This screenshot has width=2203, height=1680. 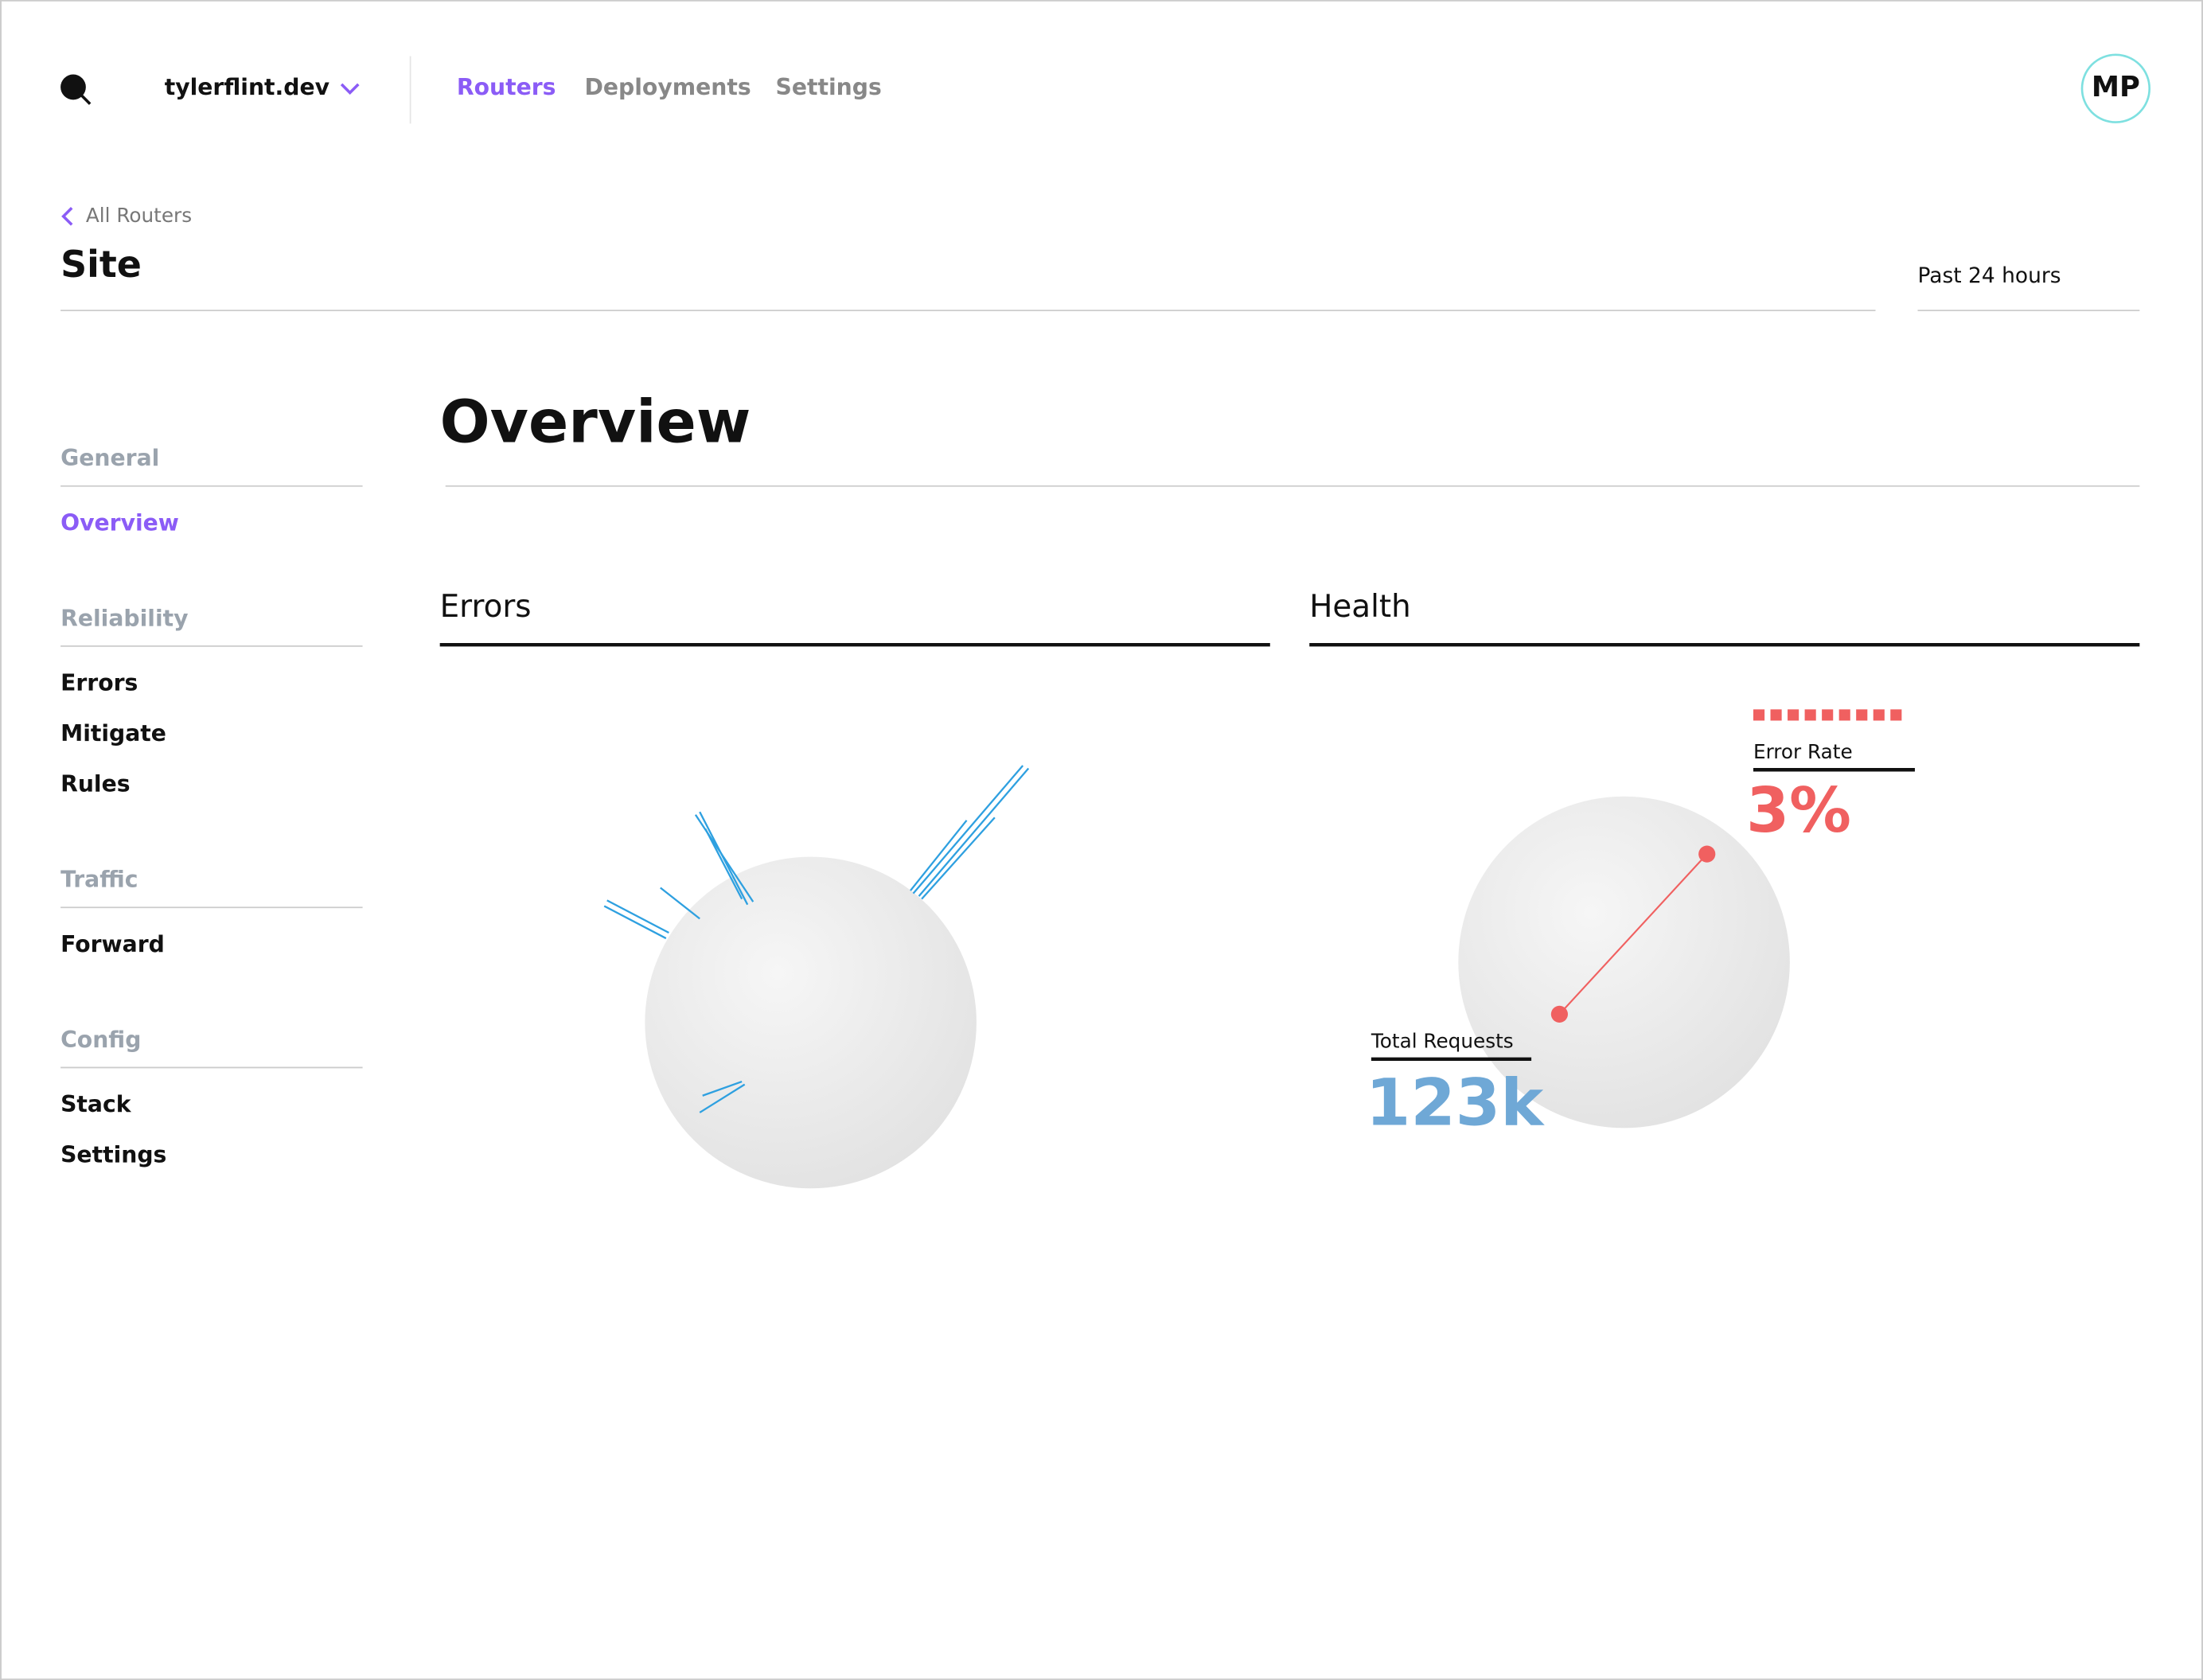 I want to click on sidebar-link: Overview, so click(x=120, y=522).